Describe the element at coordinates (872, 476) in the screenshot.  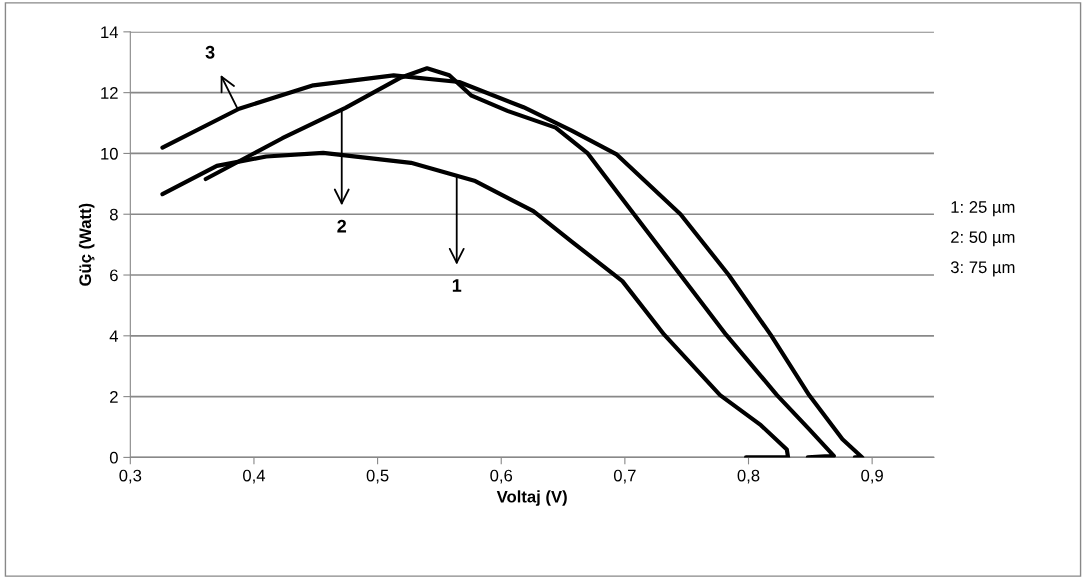
I see `x-tick-label: 0,9` at that location.